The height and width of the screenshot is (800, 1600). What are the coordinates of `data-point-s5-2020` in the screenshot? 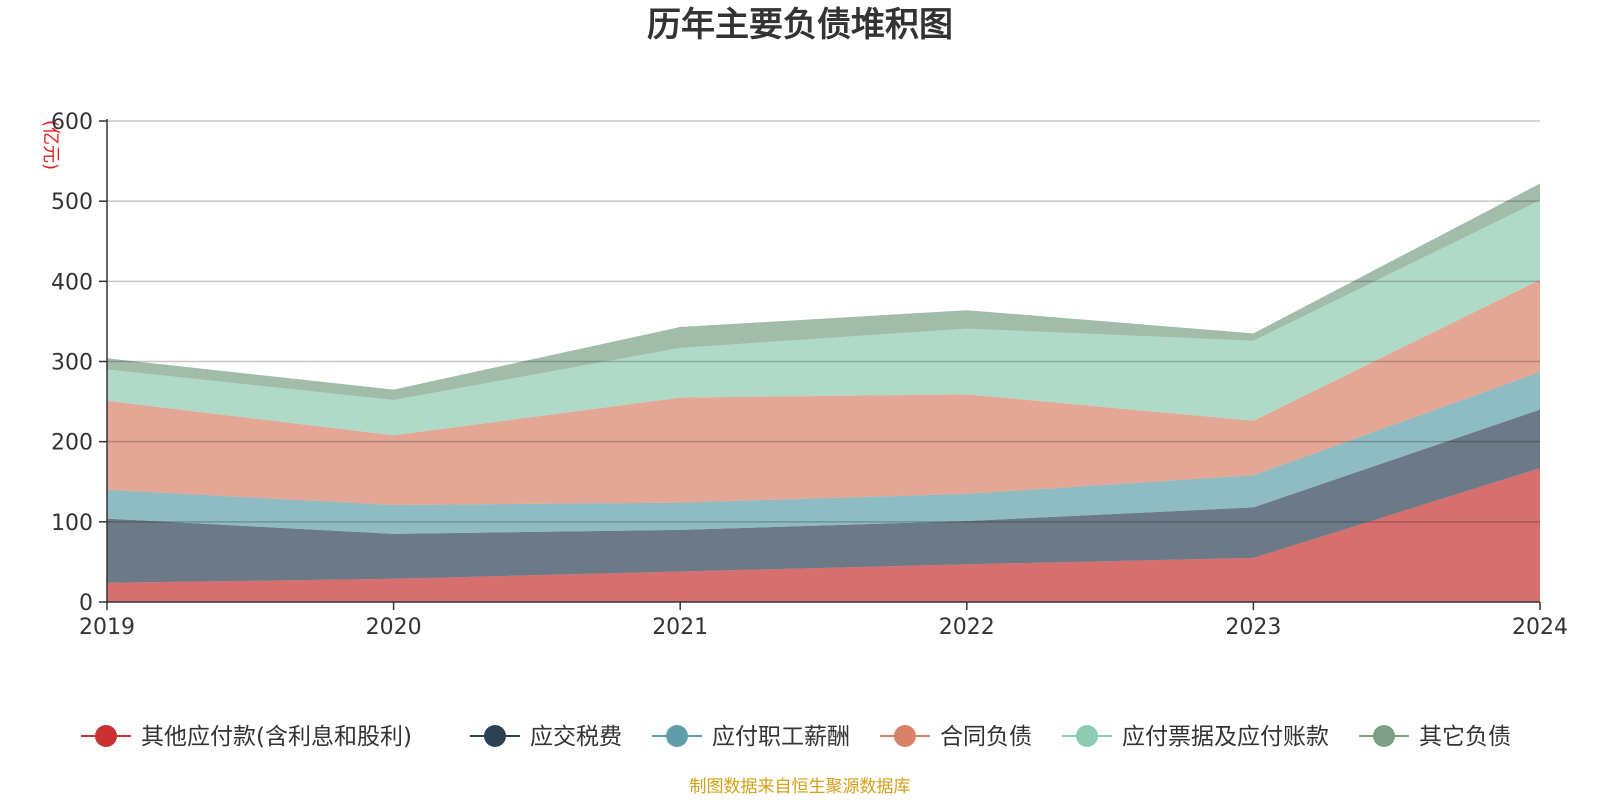 It's located at (394, 390).